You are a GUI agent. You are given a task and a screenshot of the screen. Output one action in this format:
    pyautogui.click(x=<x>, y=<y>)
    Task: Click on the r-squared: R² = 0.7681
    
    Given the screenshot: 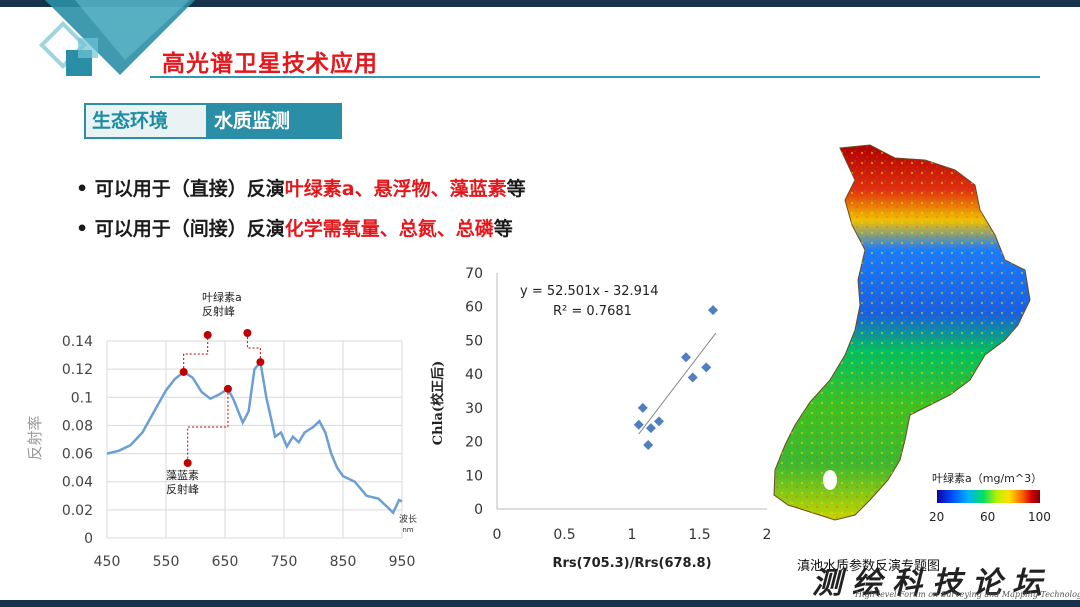 What is the action you would take?
    pyautogui.click(x=592, y=311)
    